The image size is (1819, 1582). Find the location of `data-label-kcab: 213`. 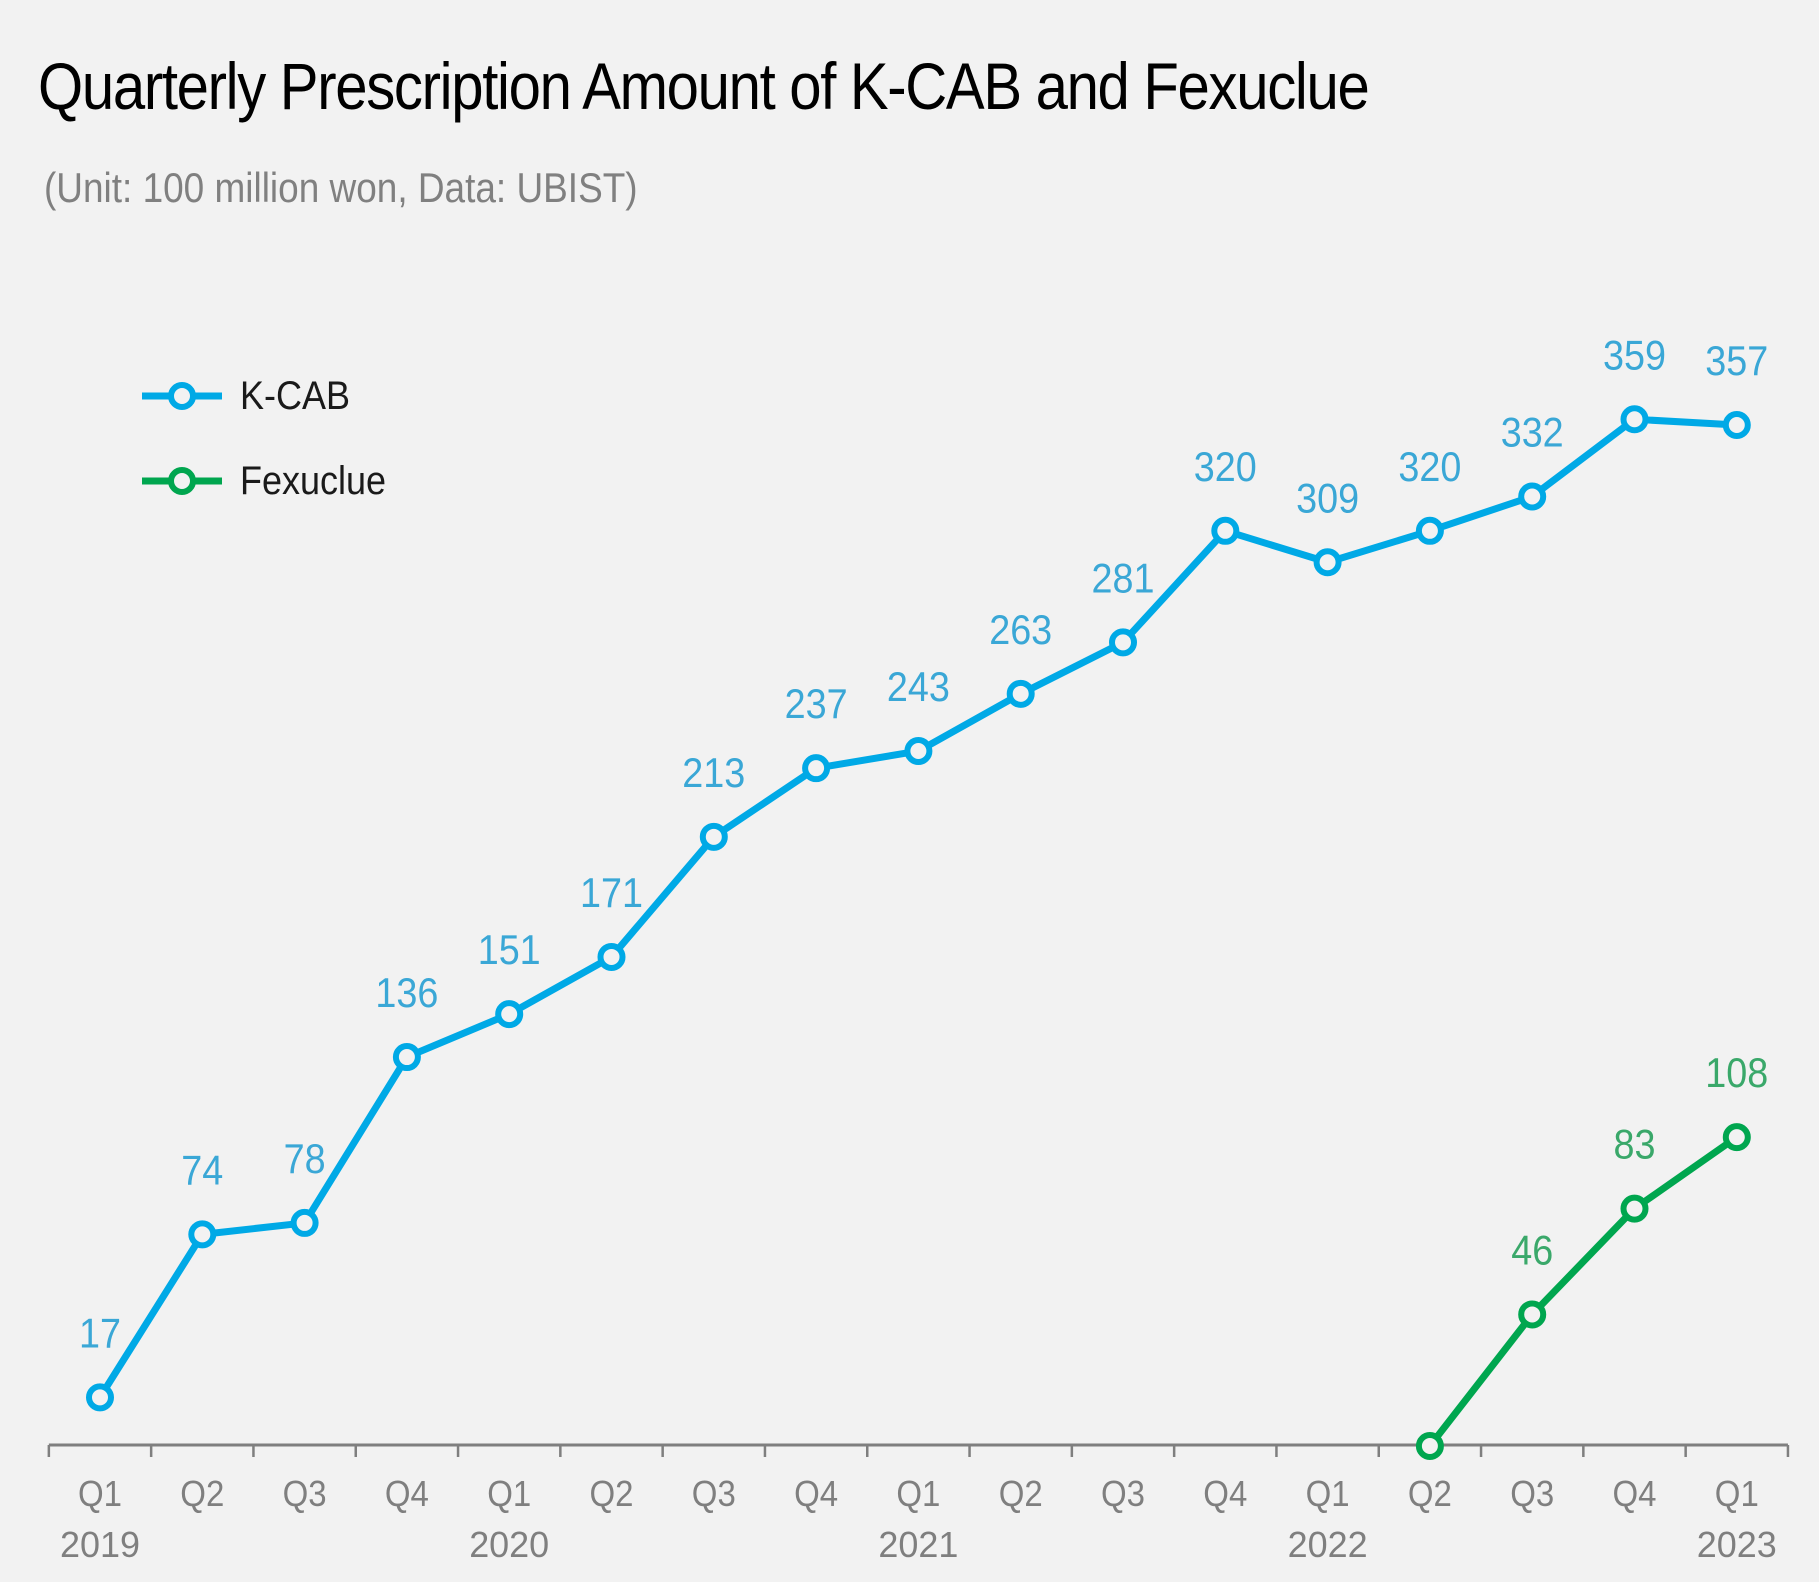

data-label-kcab: 213 is located at coordinates (713, 772).